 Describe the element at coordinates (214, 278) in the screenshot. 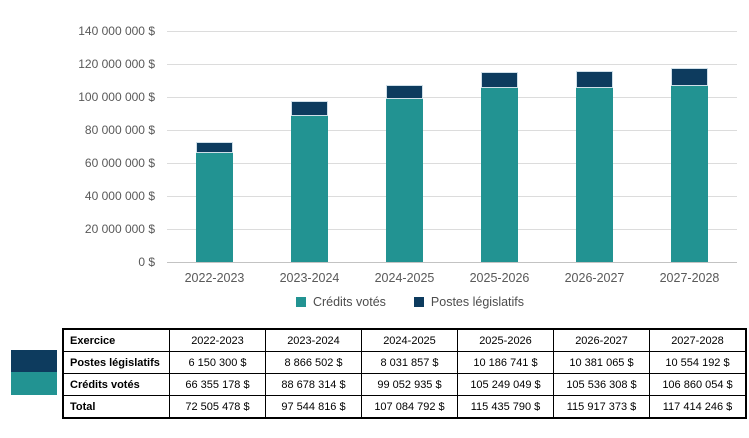

I see `x-axis-tick-label: 2022-2023` at that location.